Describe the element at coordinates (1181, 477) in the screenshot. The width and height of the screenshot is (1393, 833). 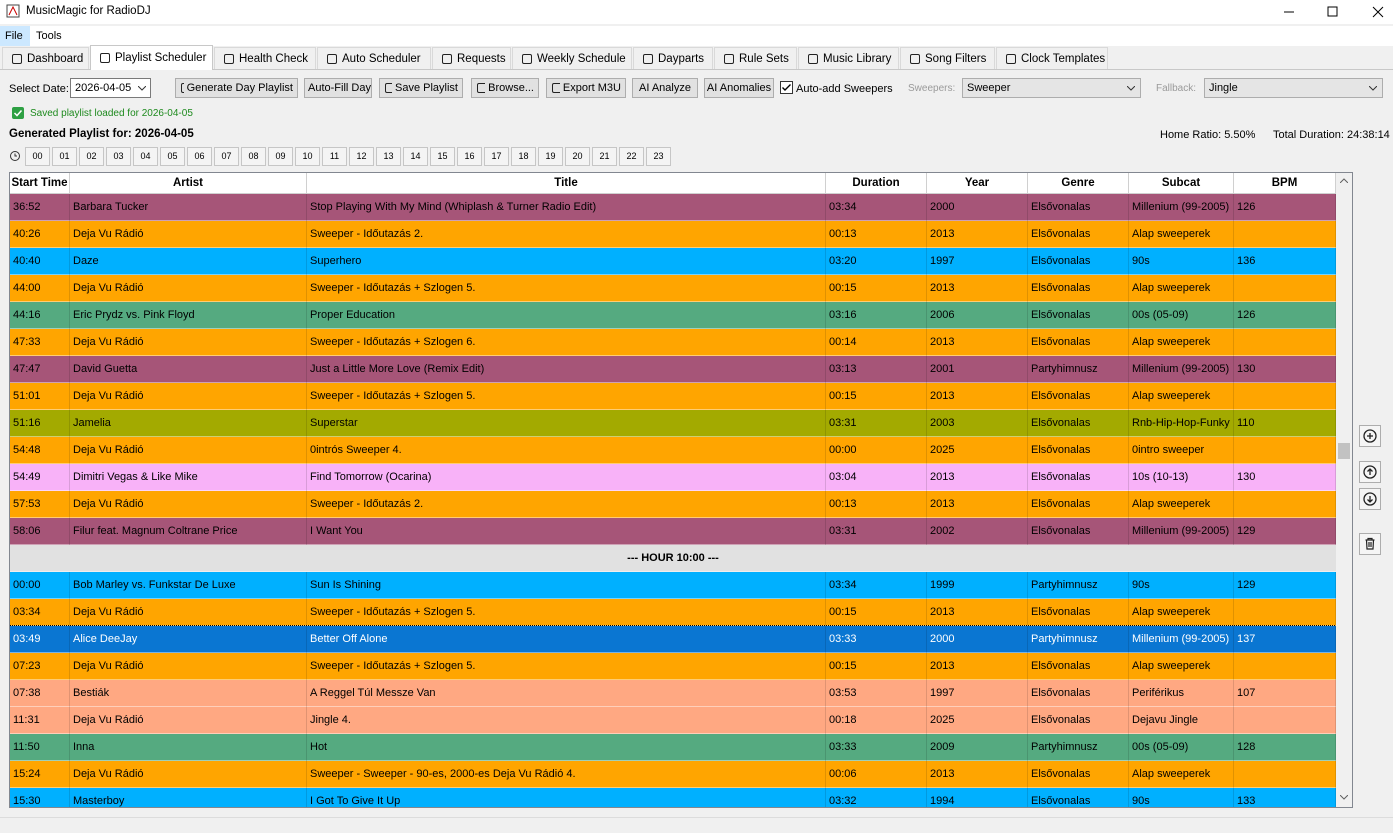
I see `table-cell: 10s (10-13)` at that location.